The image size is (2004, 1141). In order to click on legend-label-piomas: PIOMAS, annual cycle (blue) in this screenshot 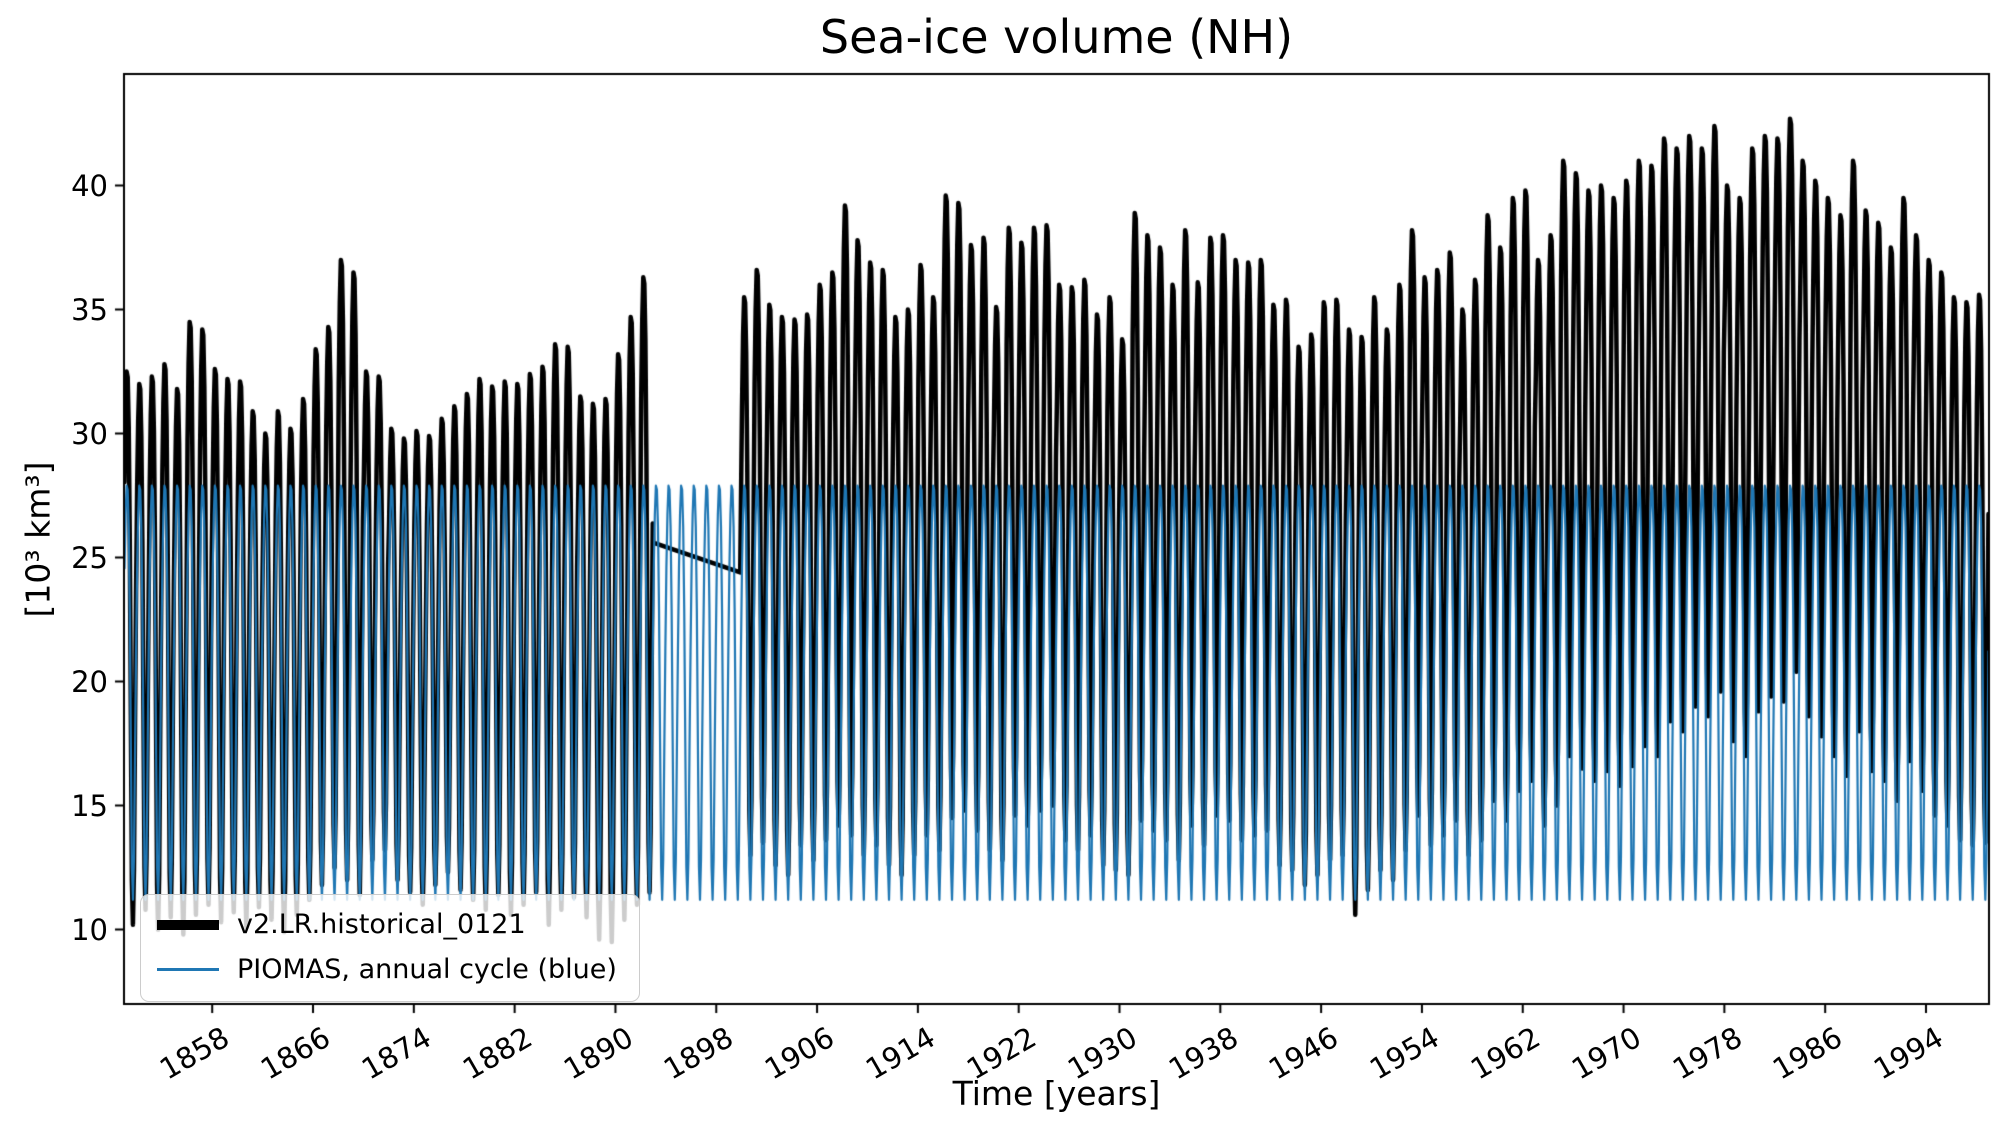, I will do `click(427, 969)`.